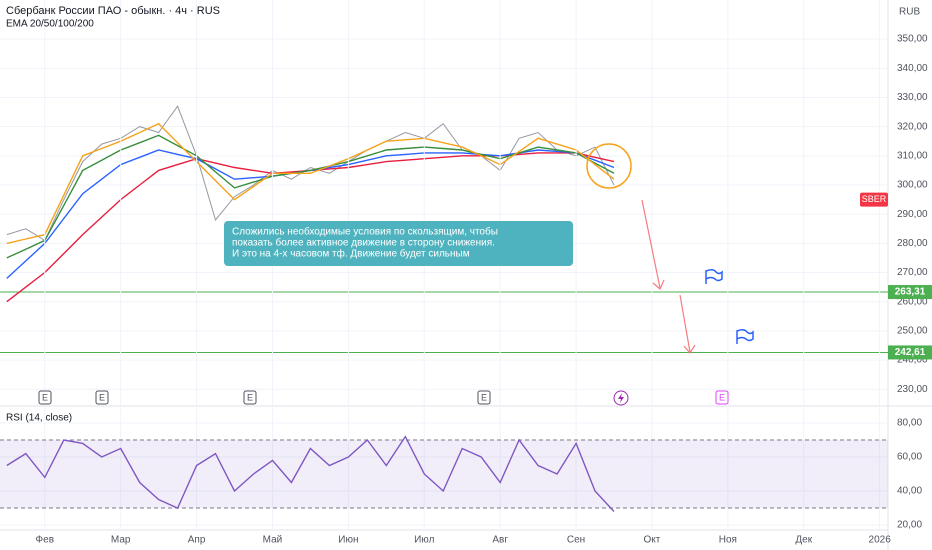 The height and width of the screenshot is (550, 932). Describe the element at coordinates (500, 540) in the screenshot. I see `x-tick-label: Авг` at that location.